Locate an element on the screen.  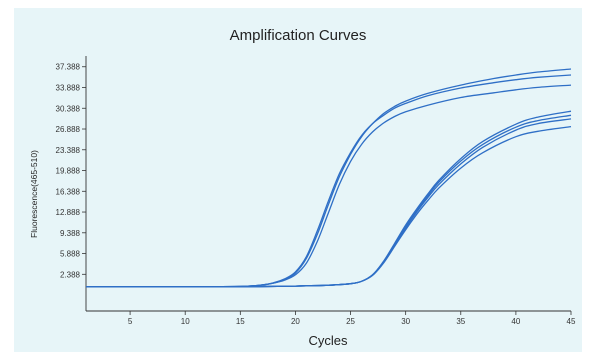
x-axis-label: Cycles is located at coordinates (328, 340).